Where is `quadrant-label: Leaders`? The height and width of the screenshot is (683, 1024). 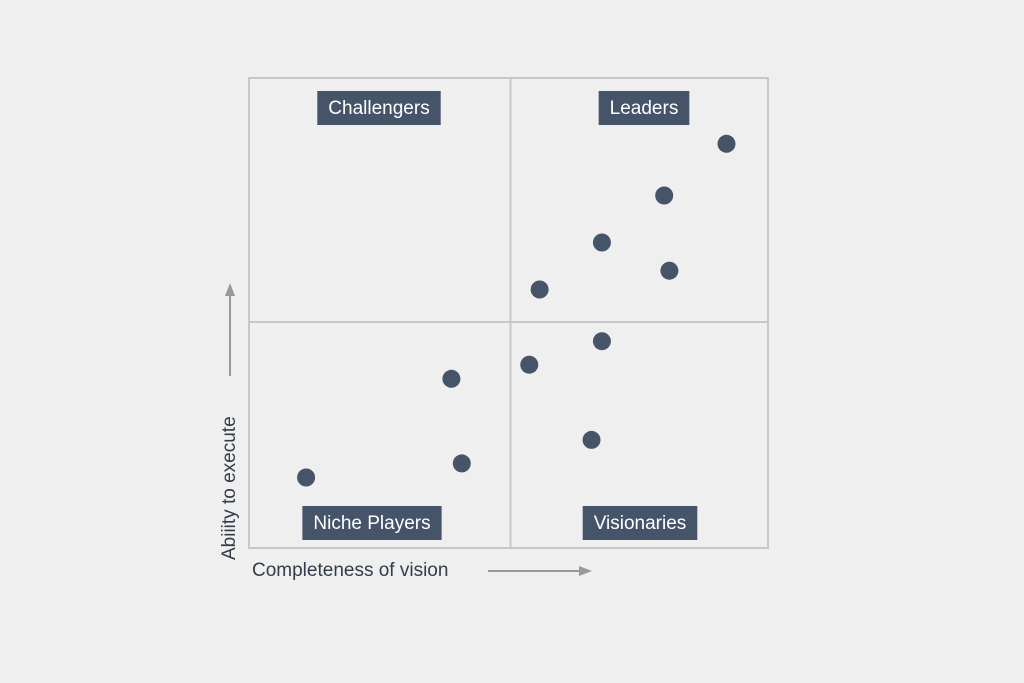
quadrant-label: Leaders is located at coordinates (644, 108).